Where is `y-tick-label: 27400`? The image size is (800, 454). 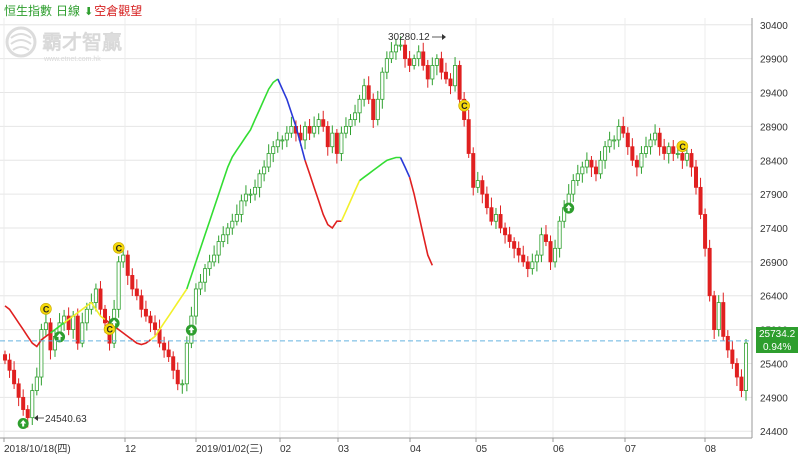 y-tick-label: 27400 is located at coordinates (774, 229).